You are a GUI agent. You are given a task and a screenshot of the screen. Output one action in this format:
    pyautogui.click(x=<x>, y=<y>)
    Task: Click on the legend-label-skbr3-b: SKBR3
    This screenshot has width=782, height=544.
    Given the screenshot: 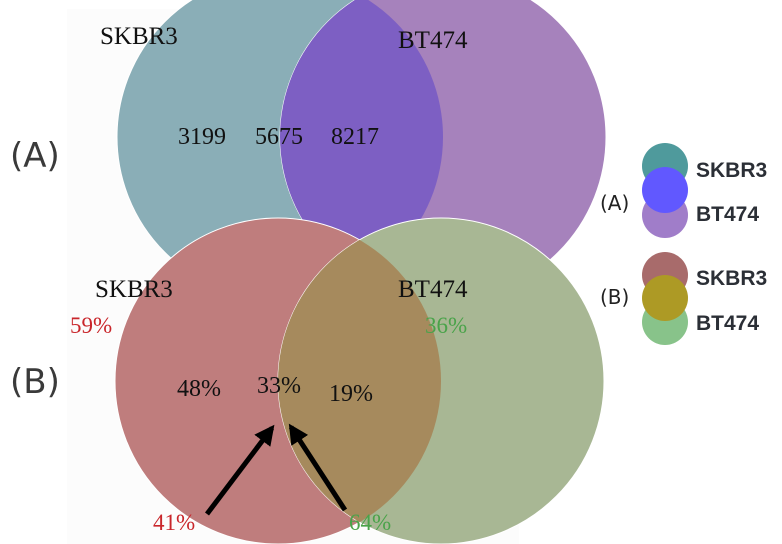 What is the action you would take?
    pyautogui.click(x=731, y=278)
    